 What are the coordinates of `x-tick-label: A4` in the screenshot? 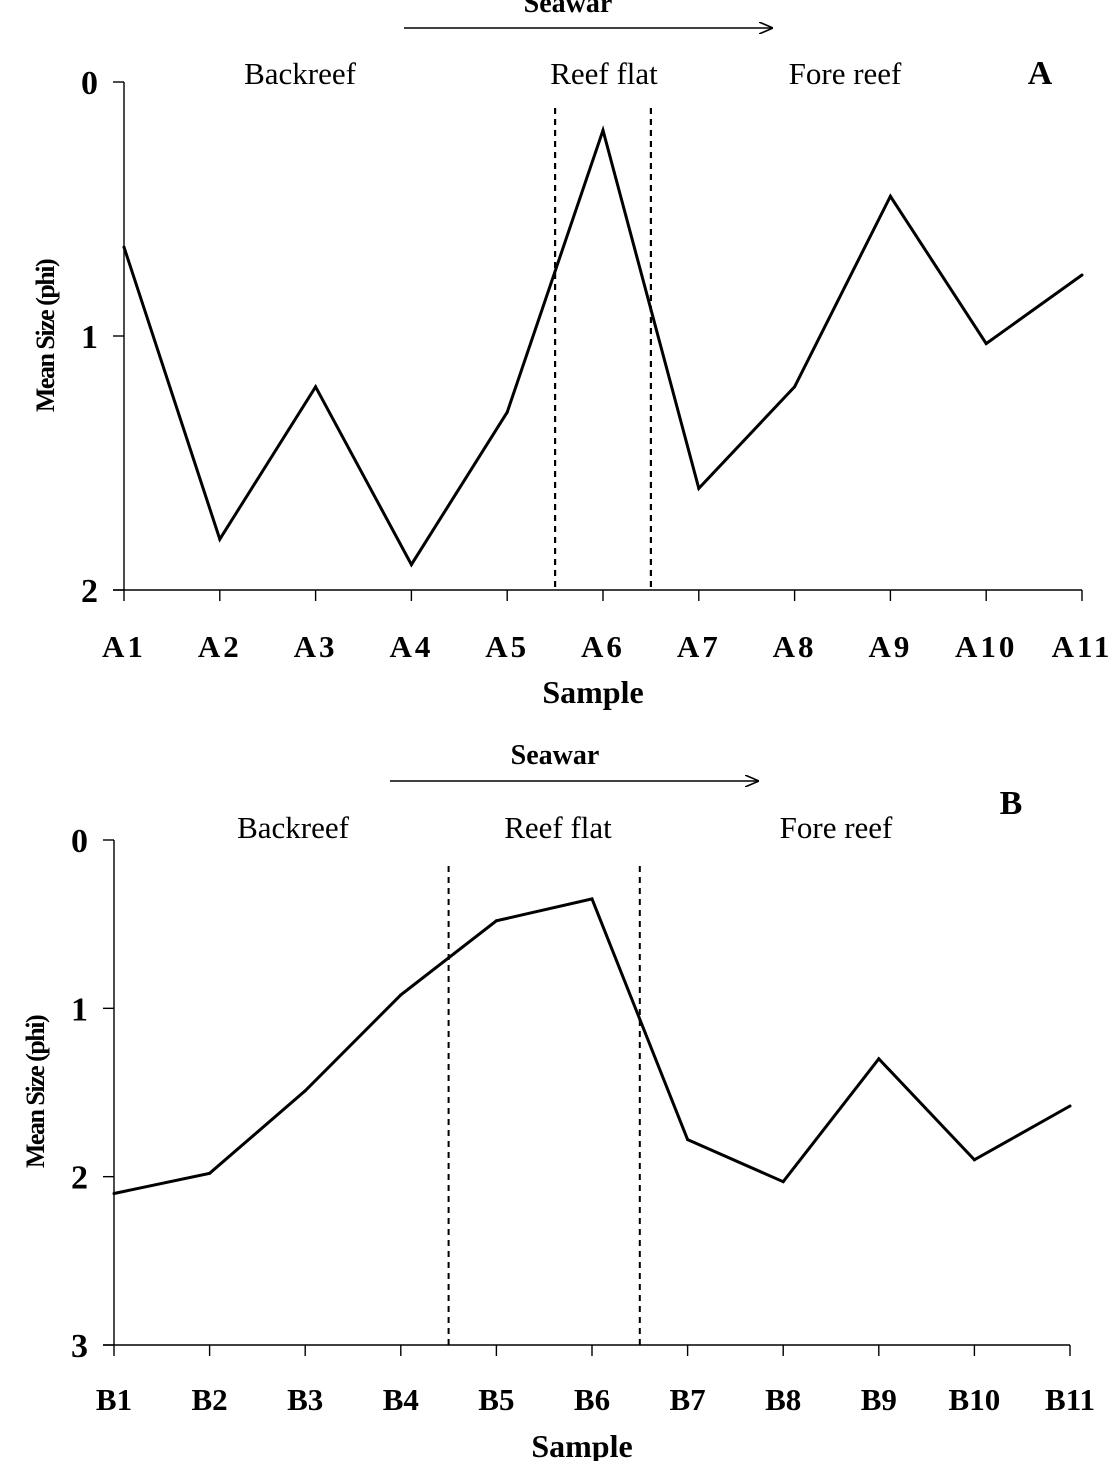 It's located at (411, 646).